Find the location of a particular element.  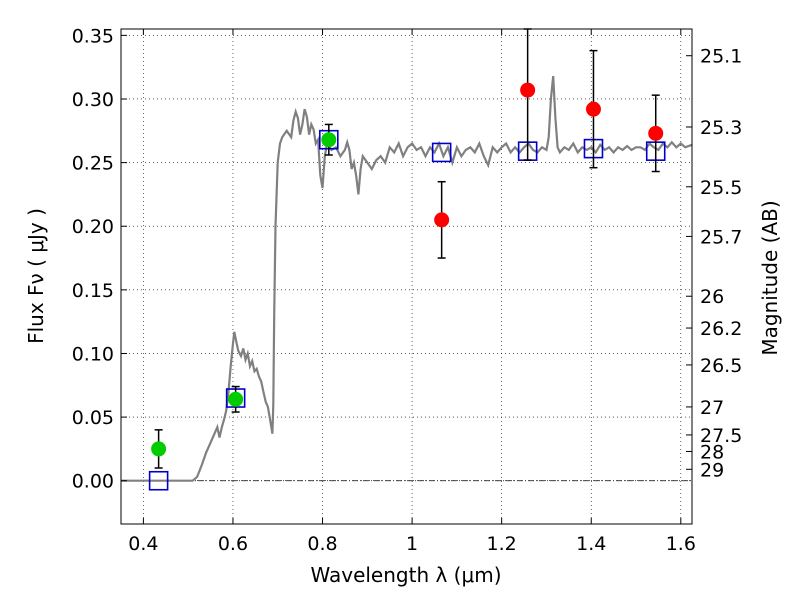

y-axis-label: Flux Fν ( μJy ) is located at coordinates (36, 276).